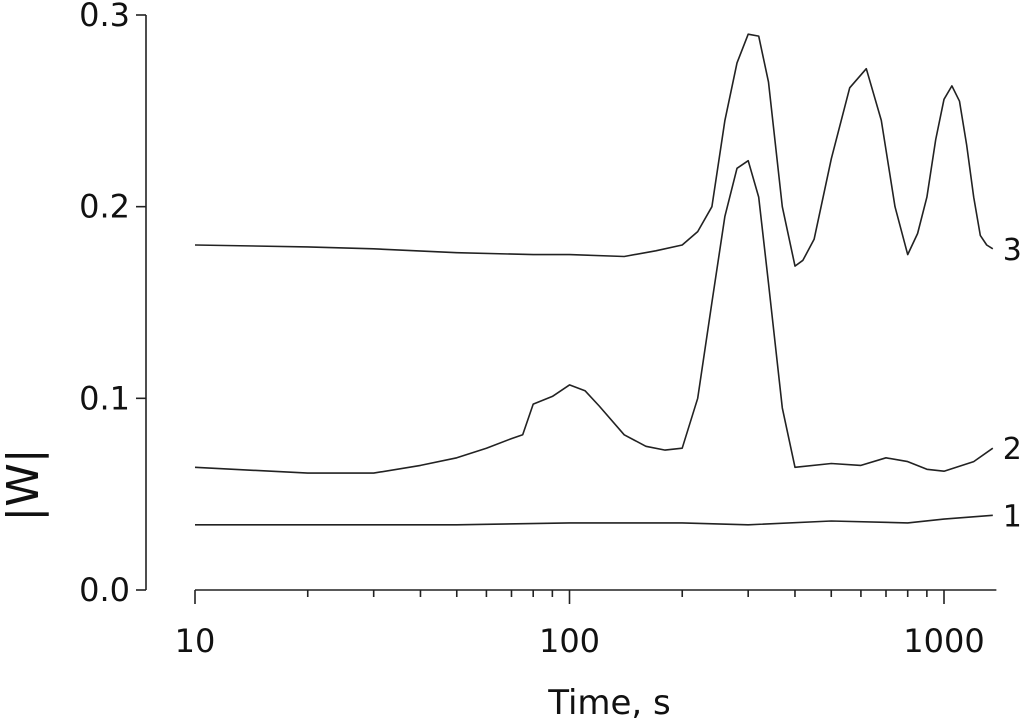  I want to click on y-tick-label: 0.1, so click(104, 398).